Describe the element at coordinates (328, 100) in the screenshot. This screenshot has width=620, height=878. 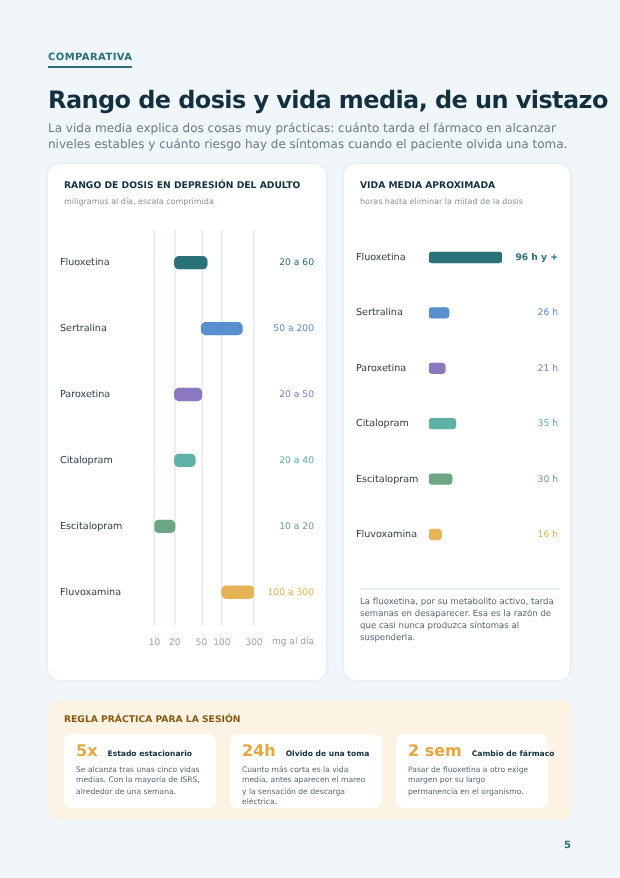
I see `text: Rango de dosis y vida media, de un vistazo` at that location.